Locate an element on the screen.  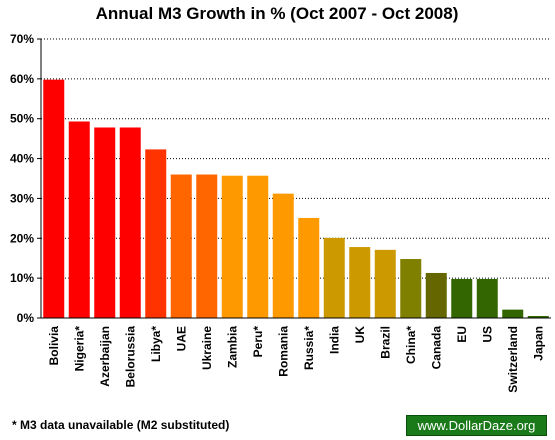
y-tick-label: 30% is located at coordinates (22, 198).